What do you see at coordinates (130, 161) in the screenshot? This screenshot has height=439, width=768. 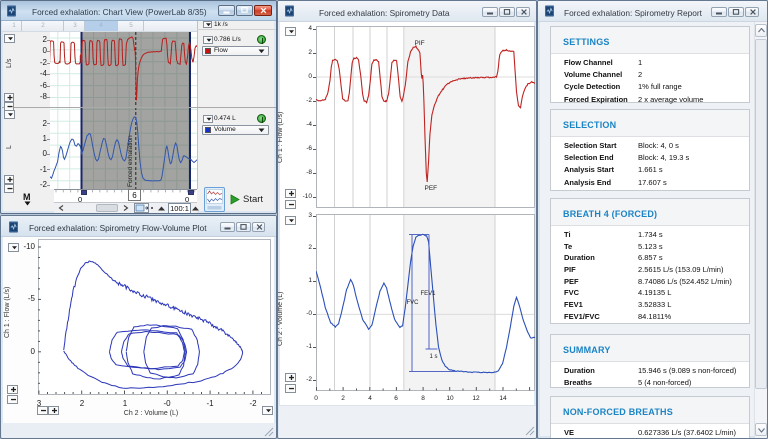 I see `svg-text: Forced exhalation` at bounding box center [130, 161].